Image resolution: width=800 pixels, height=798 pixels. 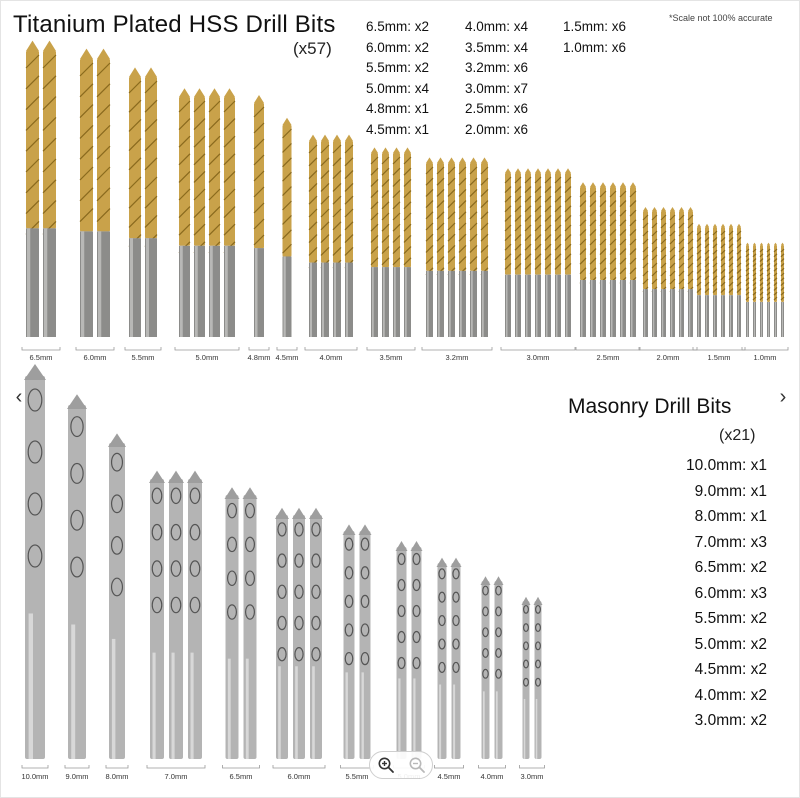 What do you see at coordinates (207, 357) in the screenshot?
I see `hss-size-label: 5.0mm` at bounding box center [207, 357].